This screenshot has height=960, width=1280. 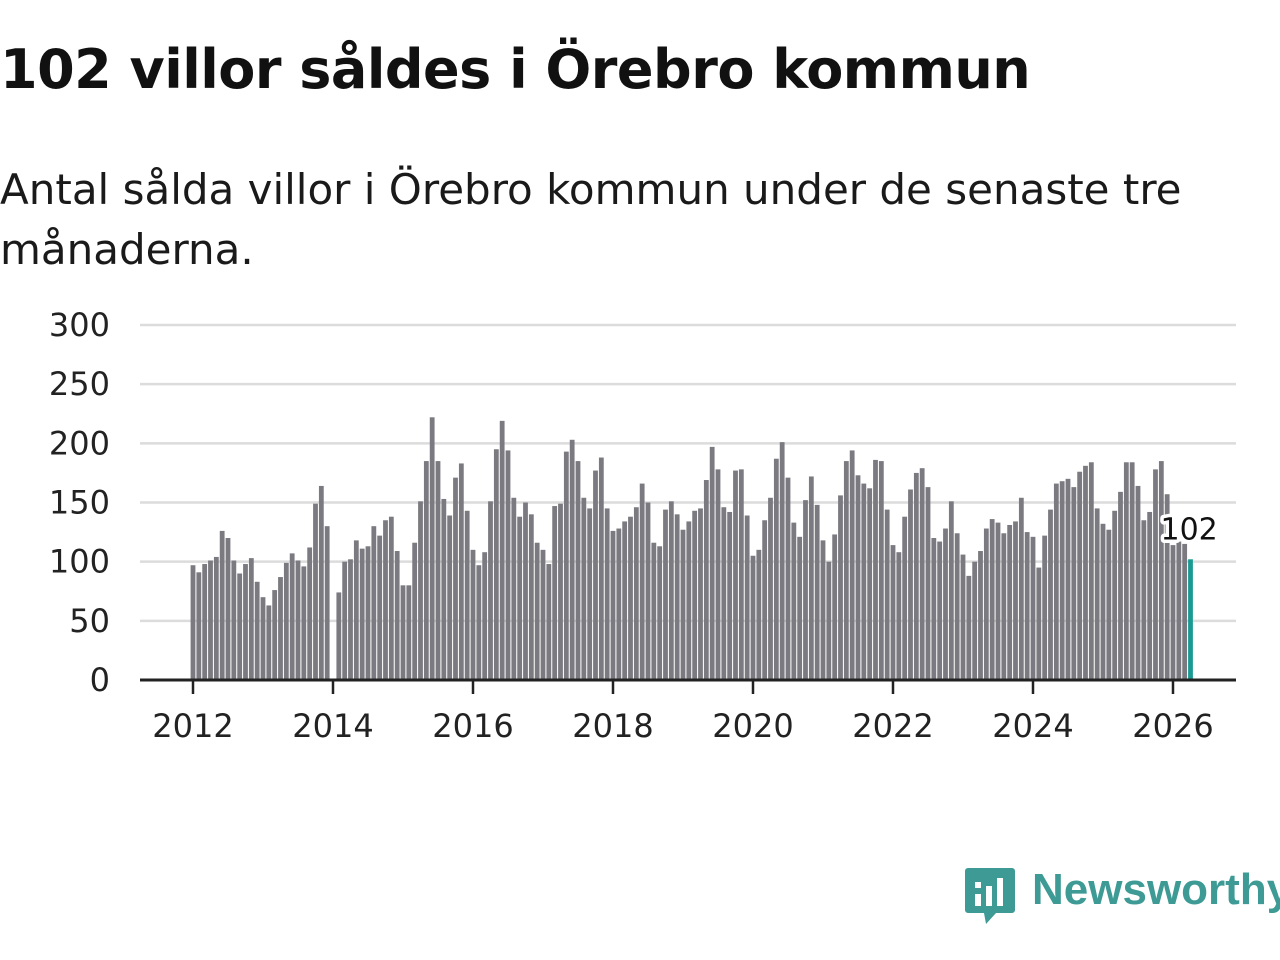 I want to click on x-tick-label: 2024, so click(x=1032, y=726).